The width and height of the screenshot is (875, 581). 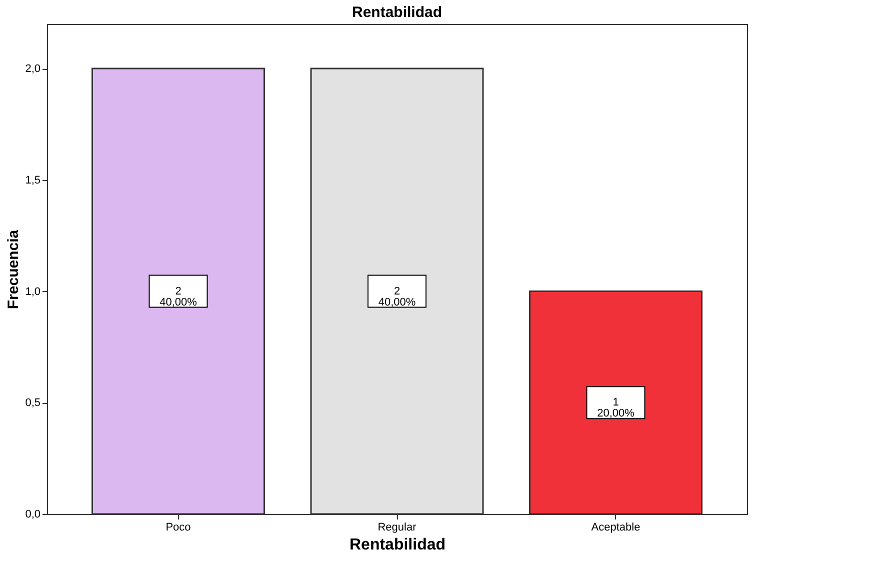 I want to click on y-tick-label: 2,0, so click(x=32, y=69).